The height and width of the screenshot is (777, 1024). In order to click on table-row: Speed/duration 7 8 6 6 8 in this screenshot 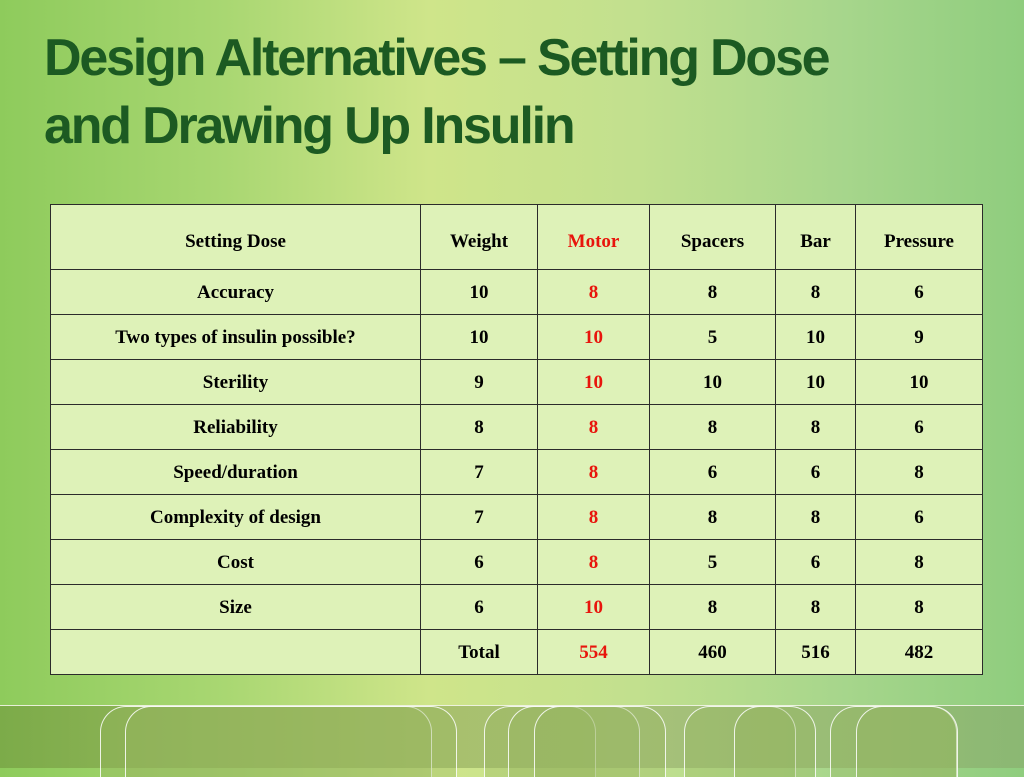, I will do `click(516, 472)`.